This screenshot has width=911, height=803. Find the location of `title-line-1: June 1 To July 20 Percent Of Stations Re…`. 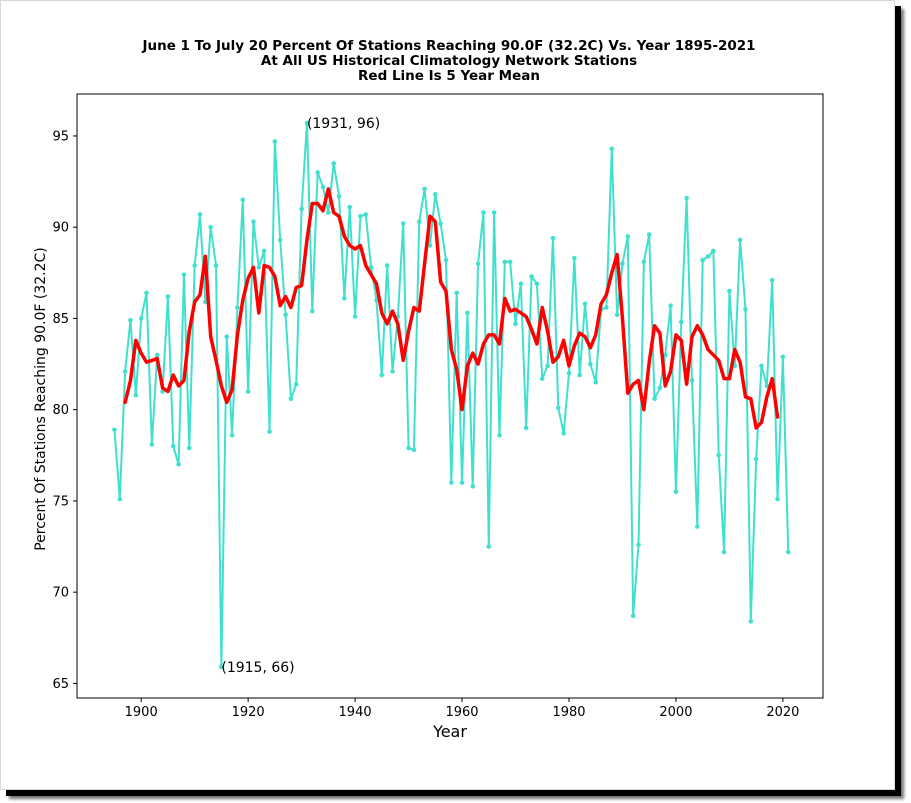

title-line-1: June 1 To July 20 Percent Of Stations Re… is located at coordinates (448, 46).